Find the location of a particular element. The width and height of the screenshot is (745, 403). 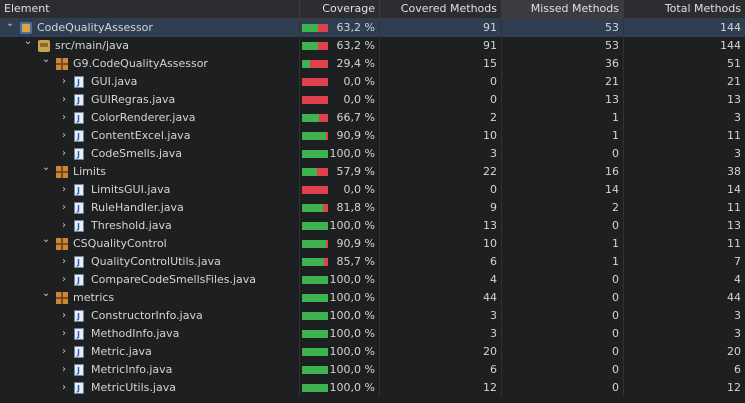

element-cell: ⌄ Limits is located at coordinates (150, 172).